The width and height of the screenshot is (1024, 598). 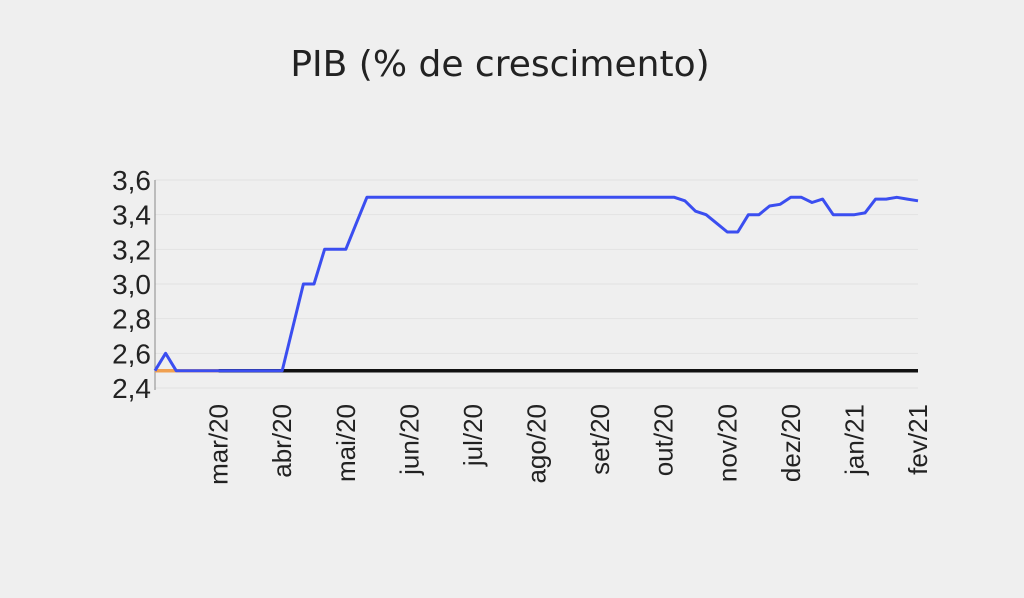 I want to click on x-tick-label: jun/20, so click(x=409, y=440).